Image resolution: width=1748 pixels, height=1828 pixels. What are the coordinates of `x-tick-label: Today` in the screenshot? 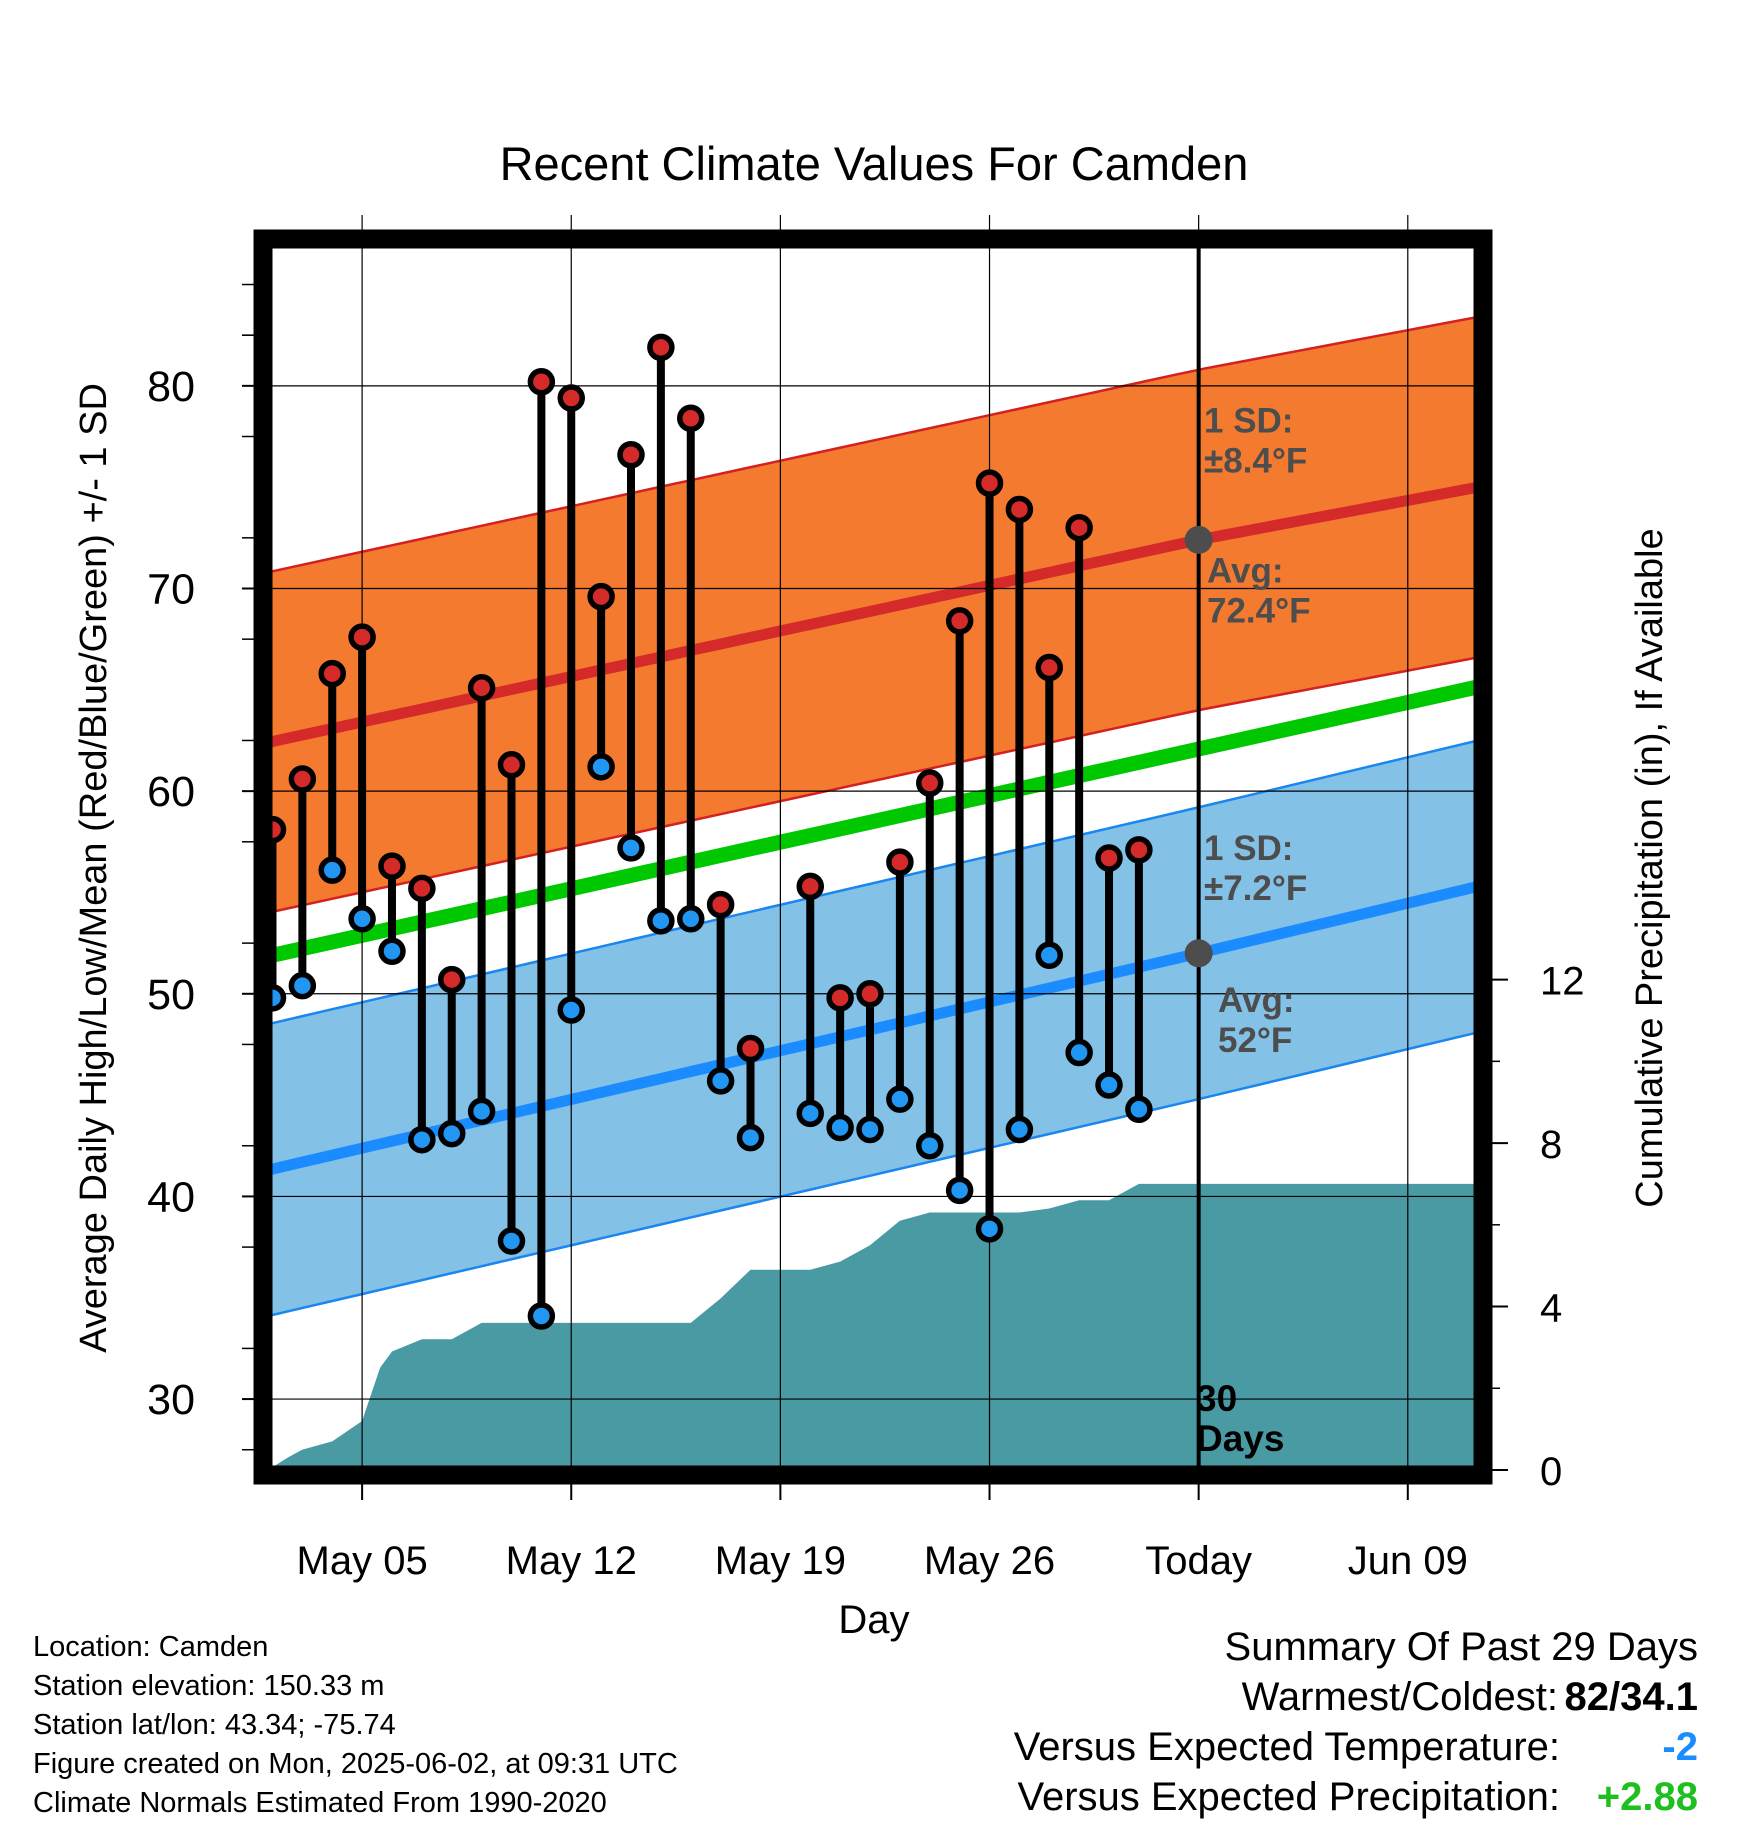 It's located at (1198, 1561).